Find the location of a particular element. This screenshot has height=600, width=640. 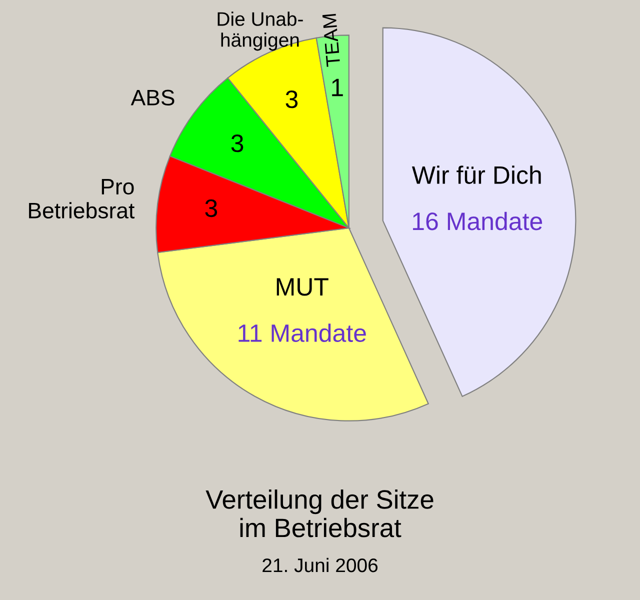

data-label: 11 Mandate is located at coordinates (302, 333).